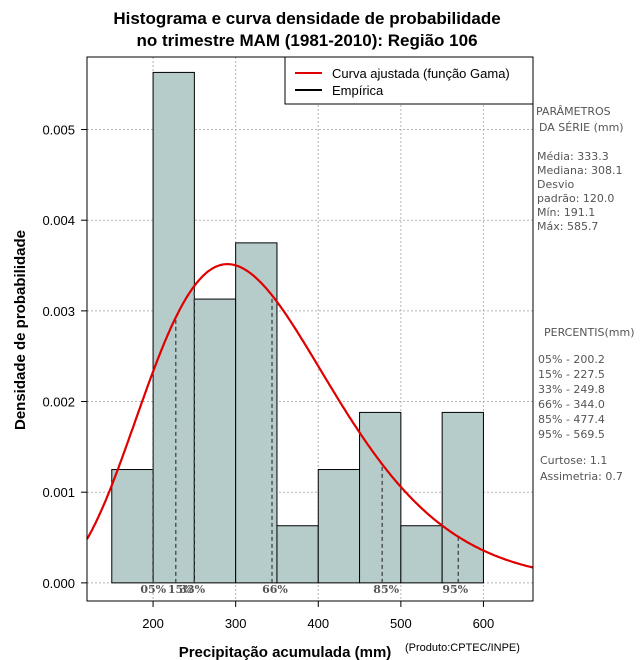 The height and width of the screenshot is (660, 640). I want to click on legend: Curva ajustada (função Gama) Empírica, so click(409, 80).